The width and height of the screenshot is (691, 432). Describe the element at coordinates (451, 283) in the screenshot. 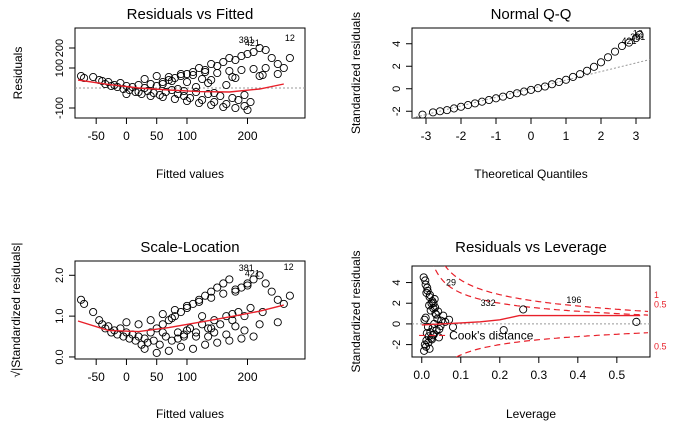

I see `point-label: 29` at that location.